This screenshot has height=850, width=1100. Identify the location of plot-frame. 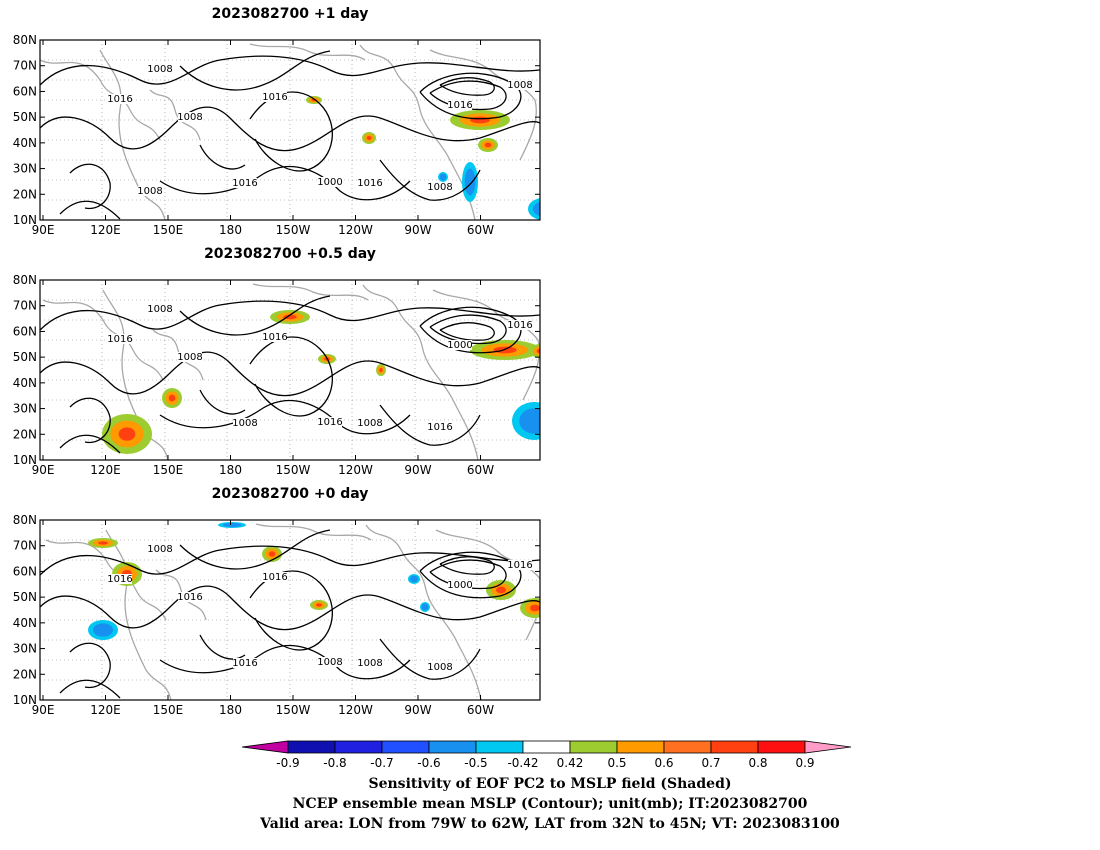
(290, 370).